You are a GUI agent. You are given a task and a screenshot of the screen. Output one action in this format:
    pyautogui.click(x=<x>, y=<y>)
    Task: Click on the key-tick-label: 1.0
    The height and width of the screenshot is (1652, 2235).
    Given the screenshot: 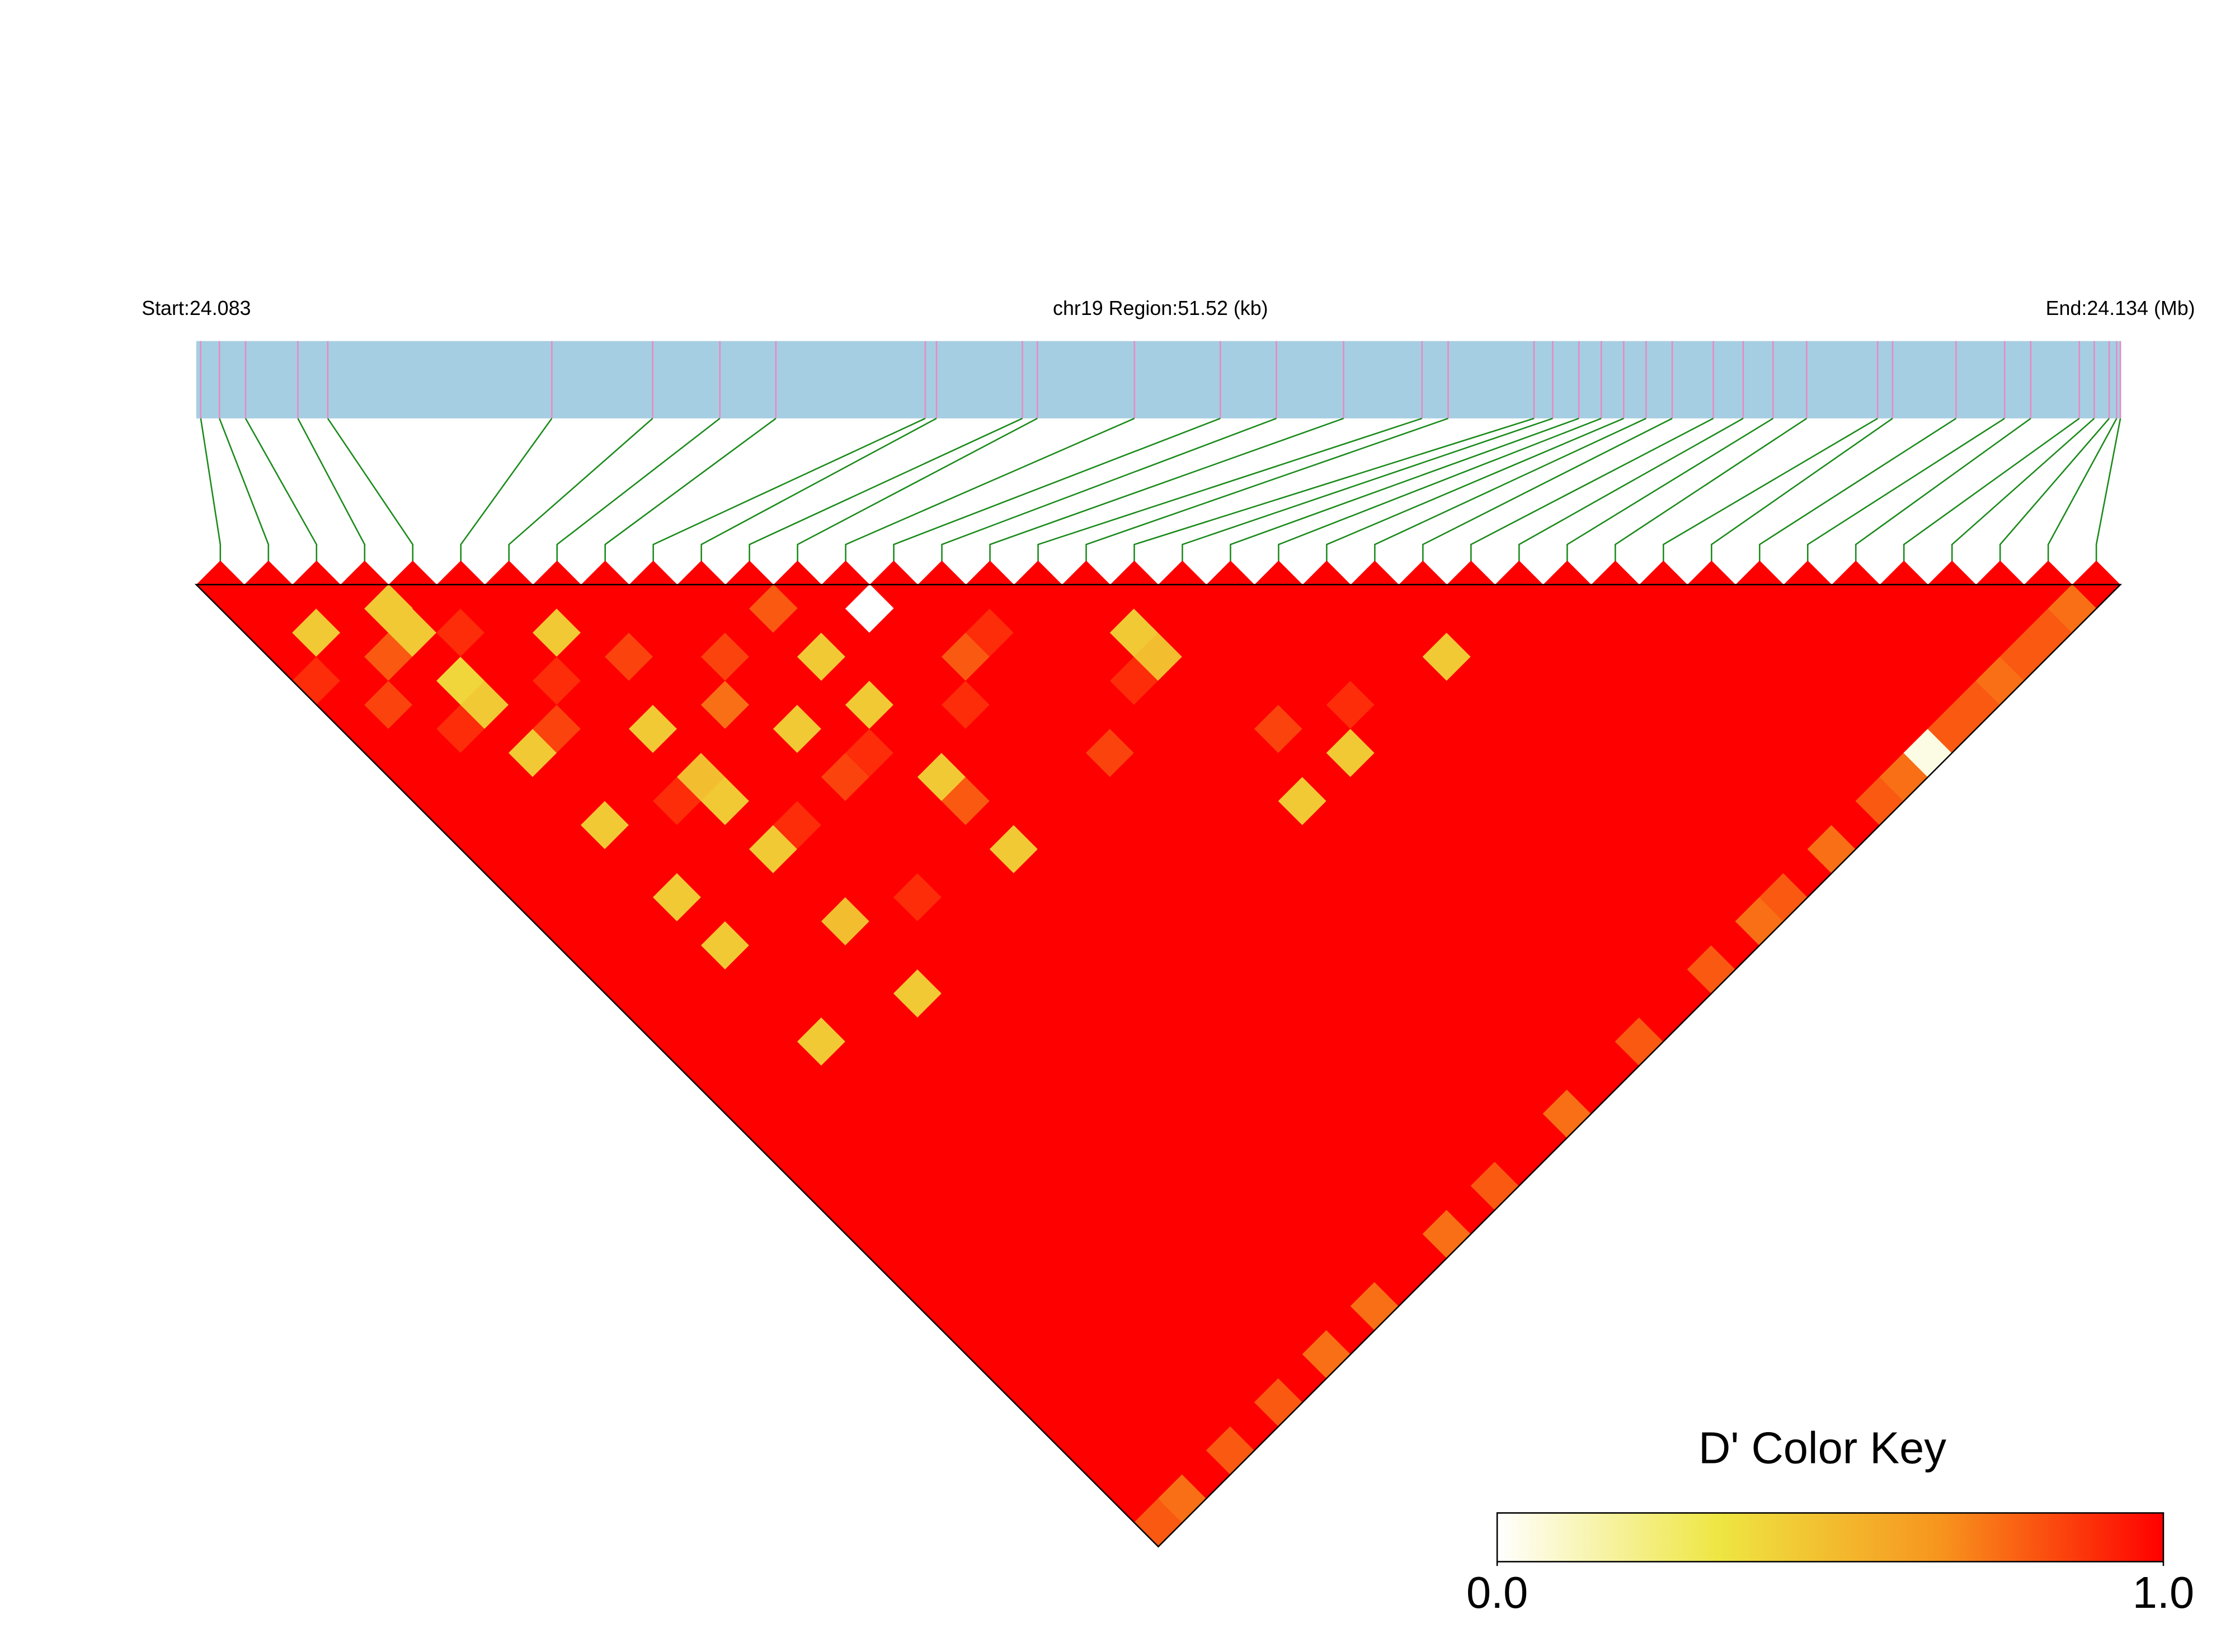 What is the action you would take?
    pyautogui.click(x=2163, y=1593)
    